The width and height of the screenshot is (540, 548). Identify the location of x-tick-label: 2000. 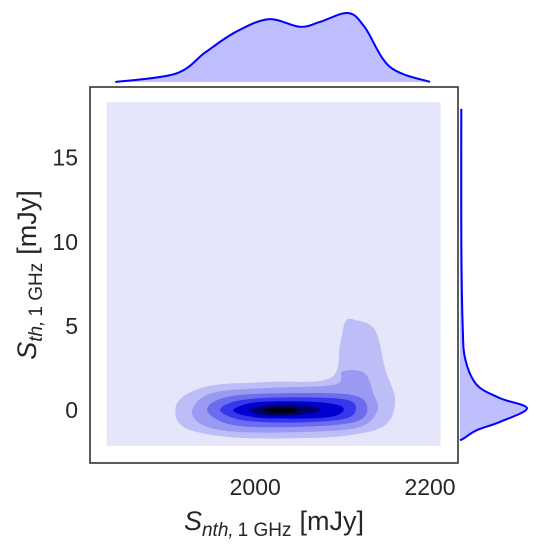
(255, 487).